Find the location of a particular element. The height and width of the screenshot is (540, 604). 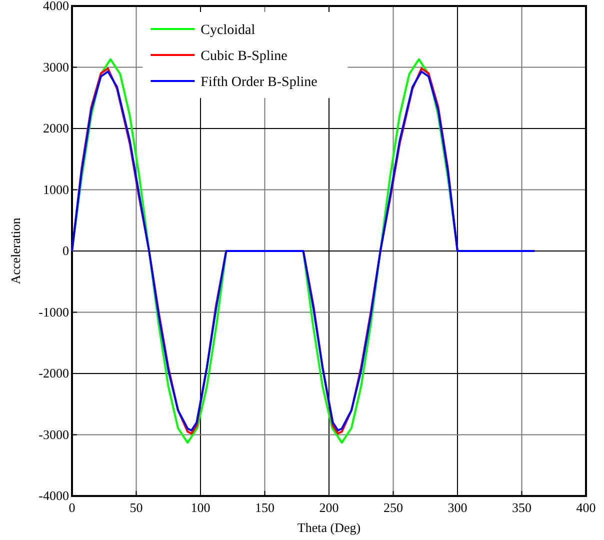

x-tick-label: 200 is located at coordinates (329, 507).